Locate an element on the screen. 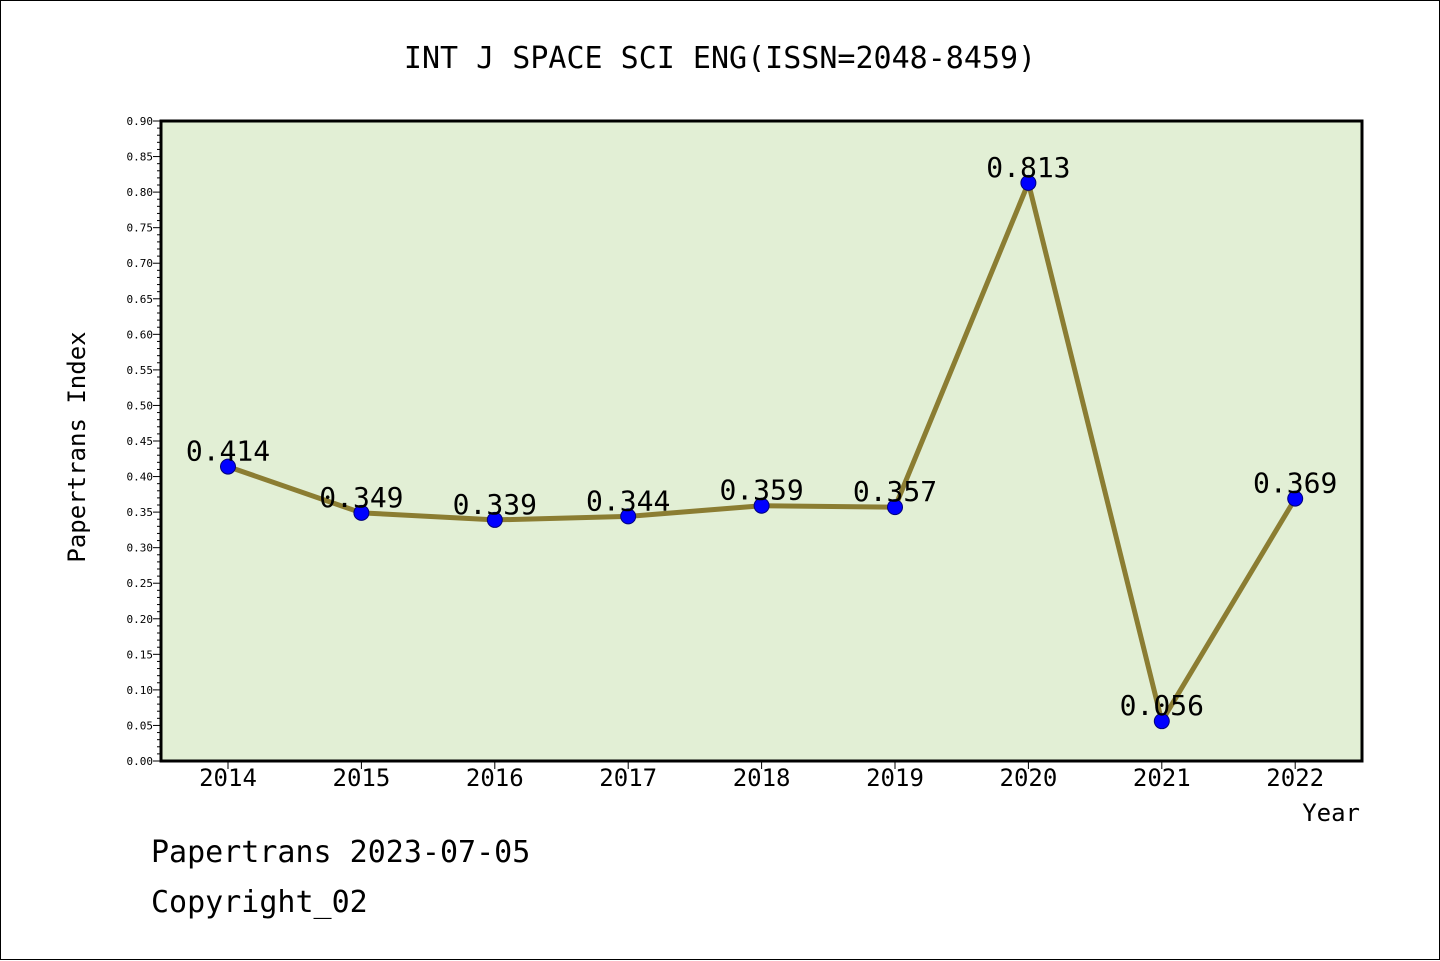  y-tick-label: 0.20 is located at coordinates (140, 619).